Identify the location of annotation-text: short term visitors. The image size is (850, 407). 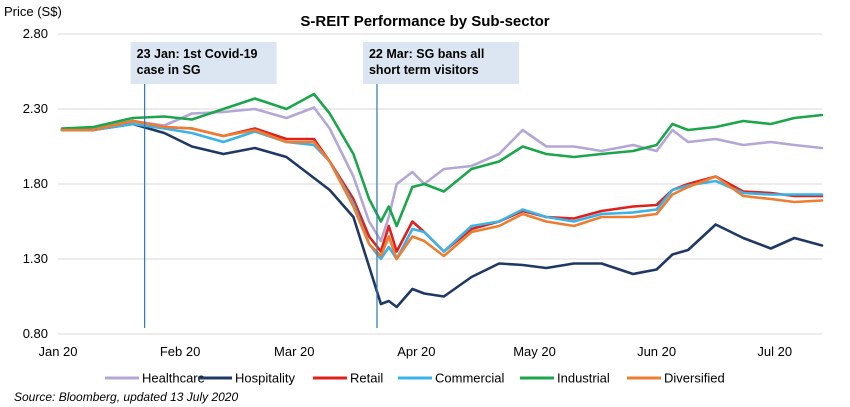
(424, 70).